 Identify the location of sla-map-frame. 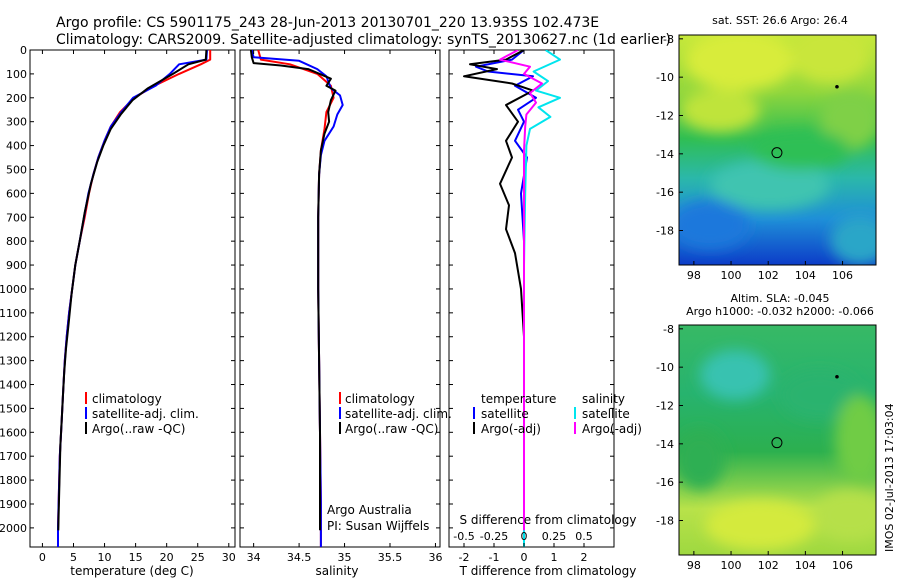
(777, 440).